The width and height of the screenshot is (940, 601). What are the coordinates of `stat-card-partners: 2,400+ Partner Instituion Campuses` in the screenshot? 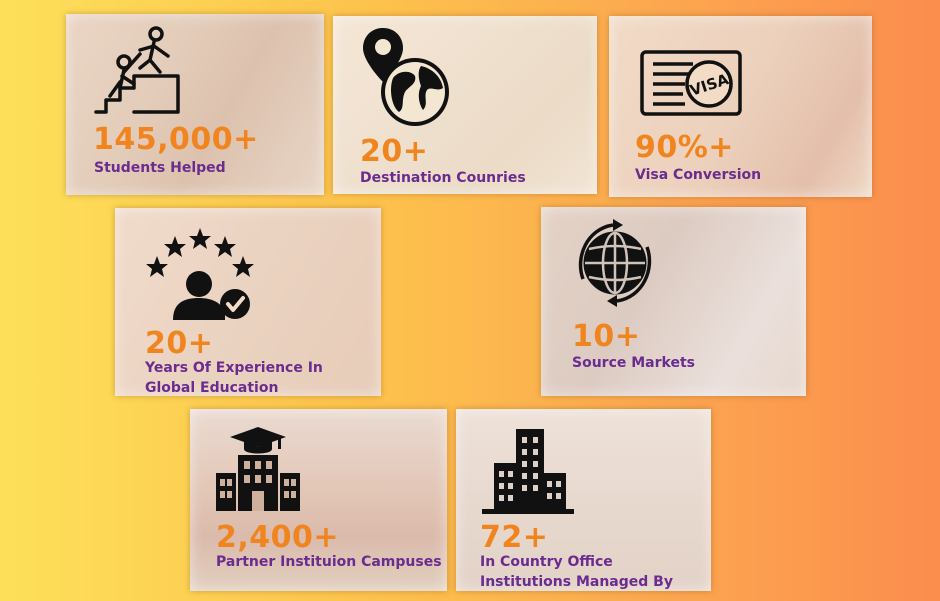 It's located at (318, 500).